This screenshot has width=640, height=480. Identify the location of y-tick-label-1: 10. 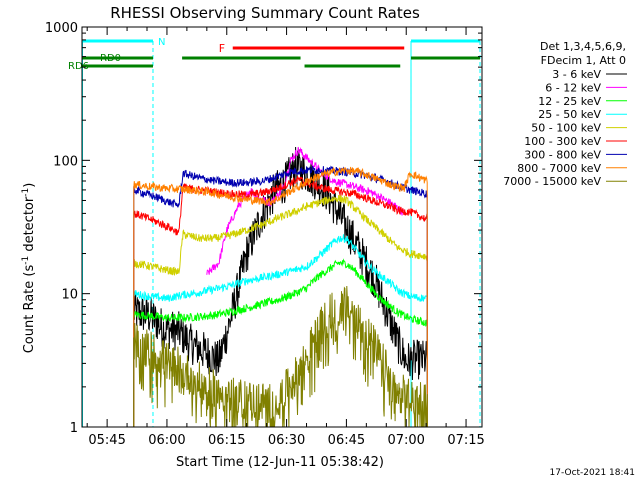
(69, 295).